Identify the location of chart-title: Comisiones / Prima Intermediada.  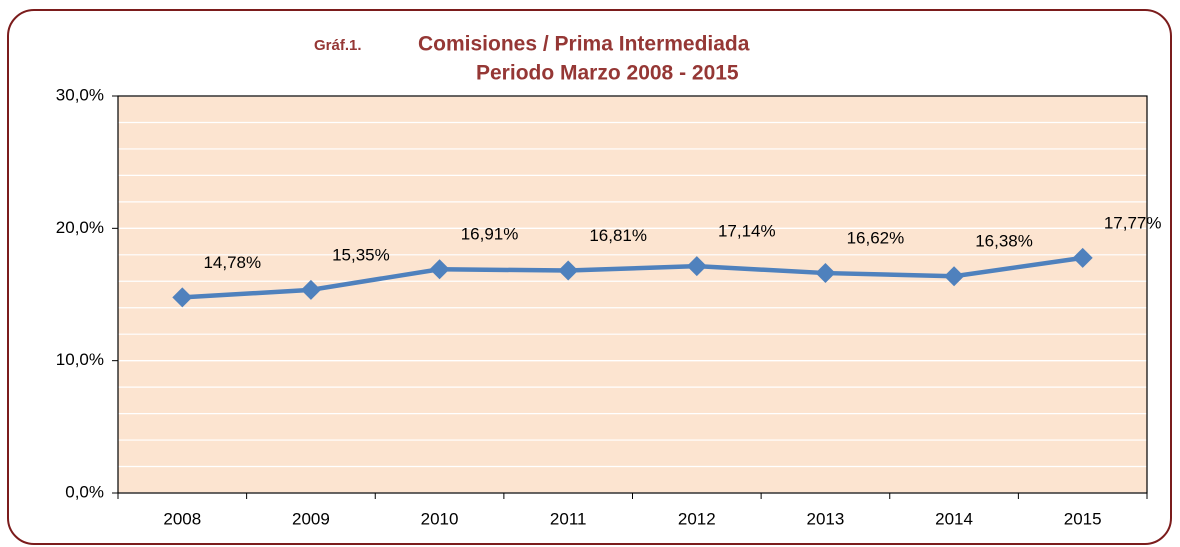
(584, 44).